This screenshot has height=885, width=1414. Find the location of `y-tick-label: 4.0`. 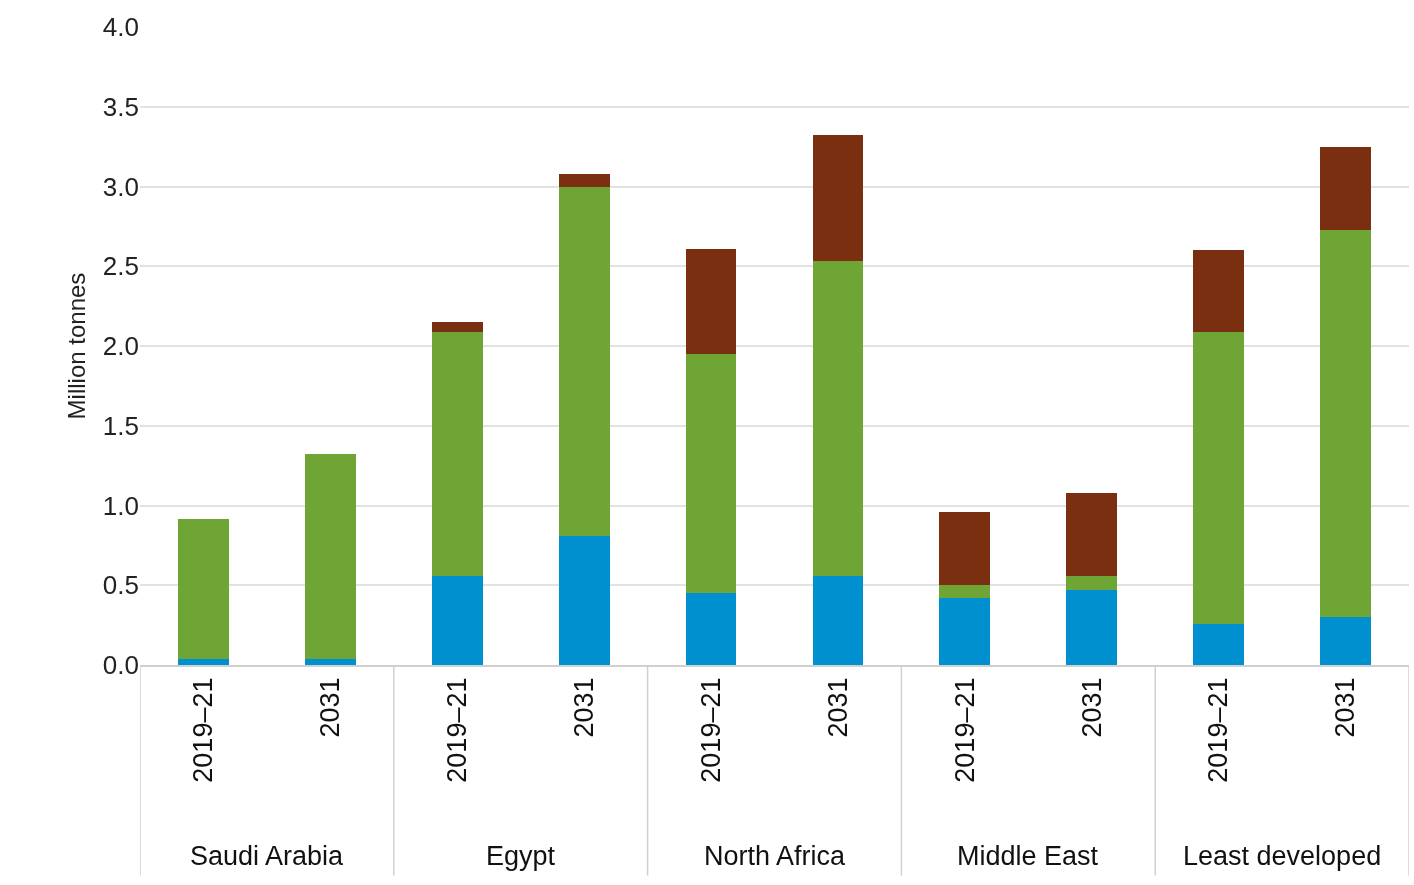

y-tick-label: 4.0 is located at coordinates (120, 27).